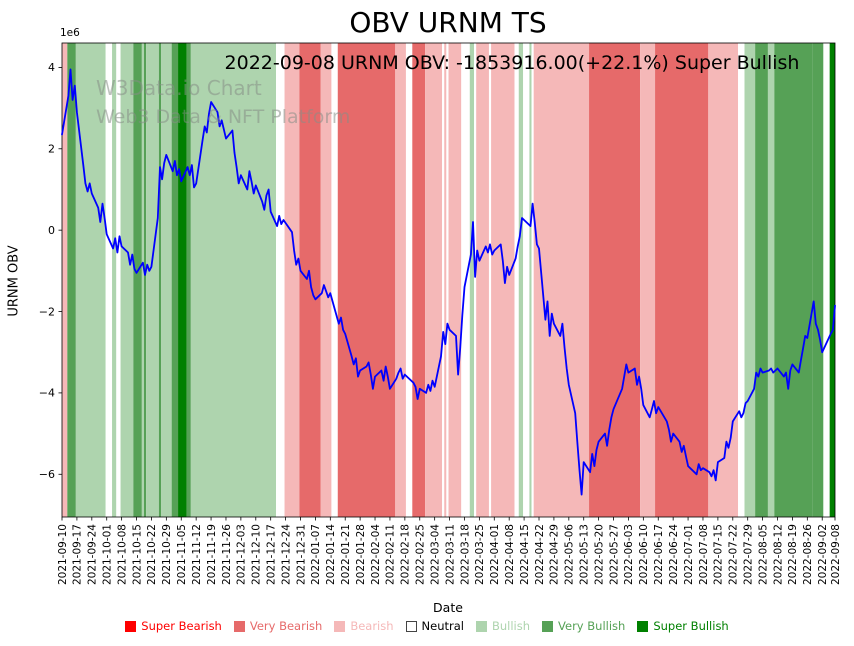  Describe the element at coordinates (763, 554) in the screenshot. I see `svg-text: 2022-08-05` at that location.